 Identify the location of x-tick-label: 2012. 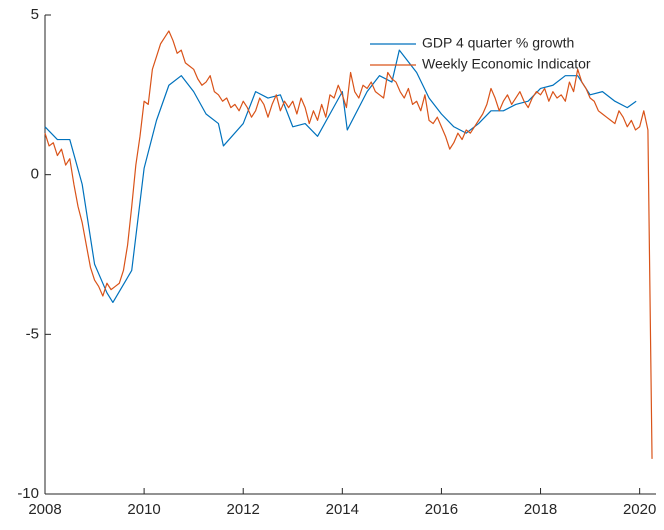
(243, 509).